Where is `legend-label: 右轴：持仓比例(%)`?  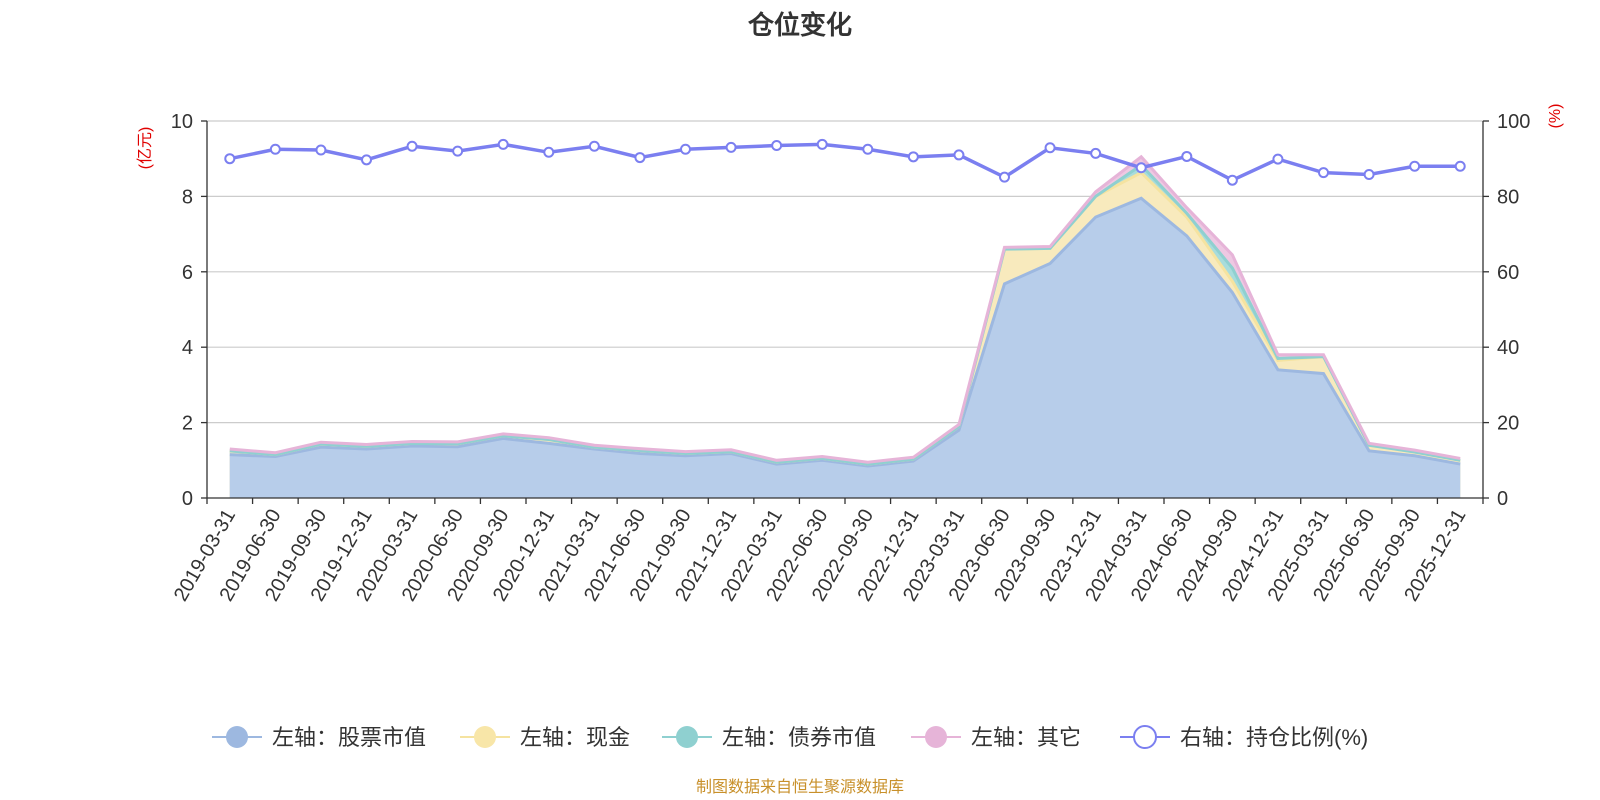 legend-label: 右轴：持仓比例(%) is located at coordinates (1274, 737).